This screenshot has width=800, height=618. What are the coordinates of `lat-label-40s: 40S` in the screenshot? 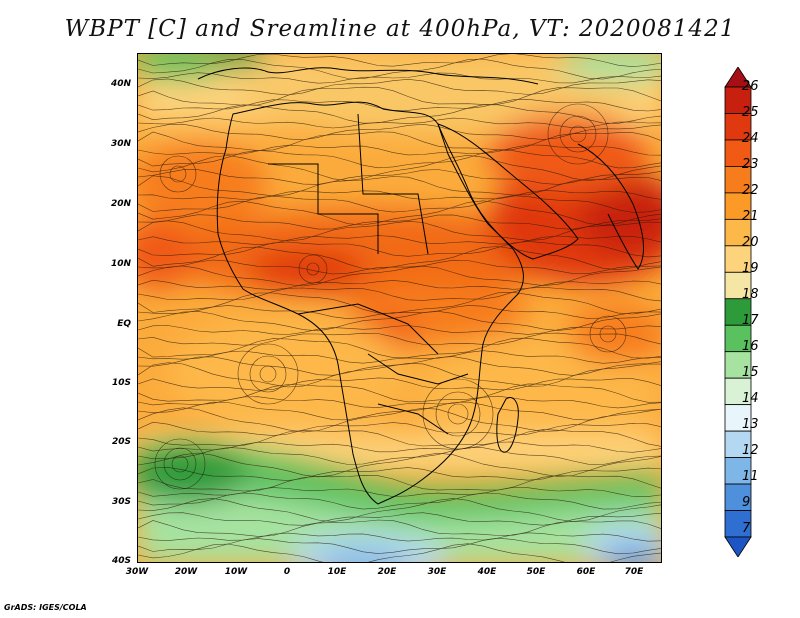 It's located at (121, 561).